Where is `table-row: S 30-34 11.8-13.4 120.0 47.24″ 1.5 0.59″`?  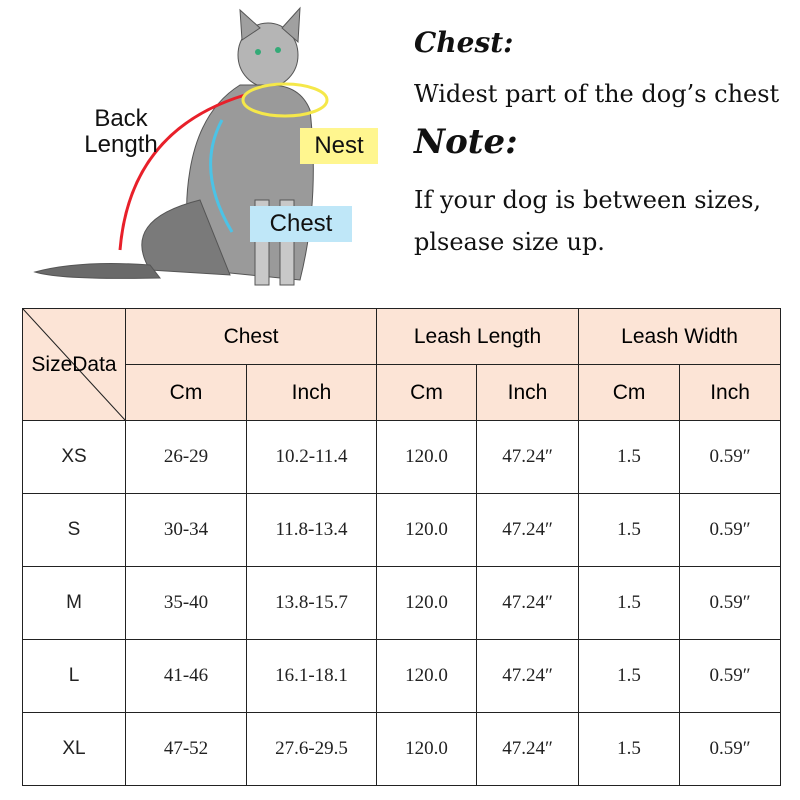
table-row: S 30-34 11.8-13.4 120.0 47.24″ 1.5 0.59″ is located at coordinates (402, 530).